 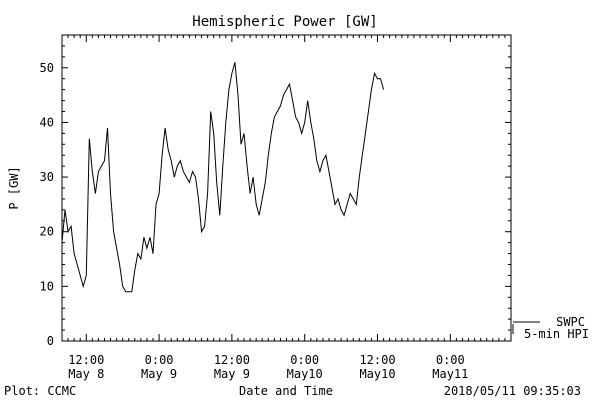 I want to click on y-tick-label: 10, so click(x=47, y=286).